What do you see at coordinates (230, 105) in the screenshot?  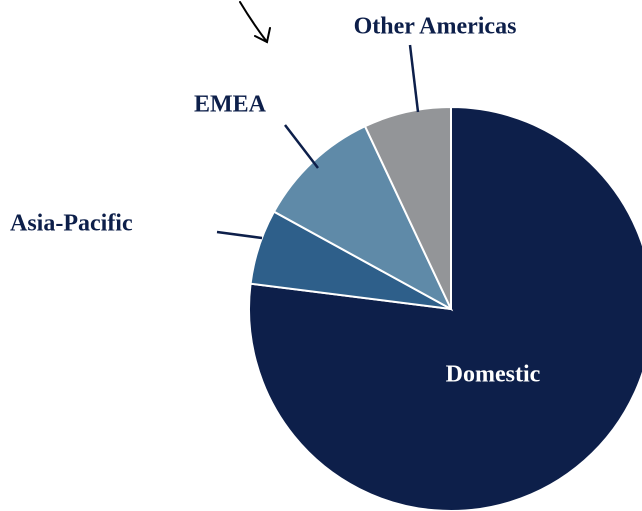 I see `slice-label: EMEA` at bounding box center [230, 105].